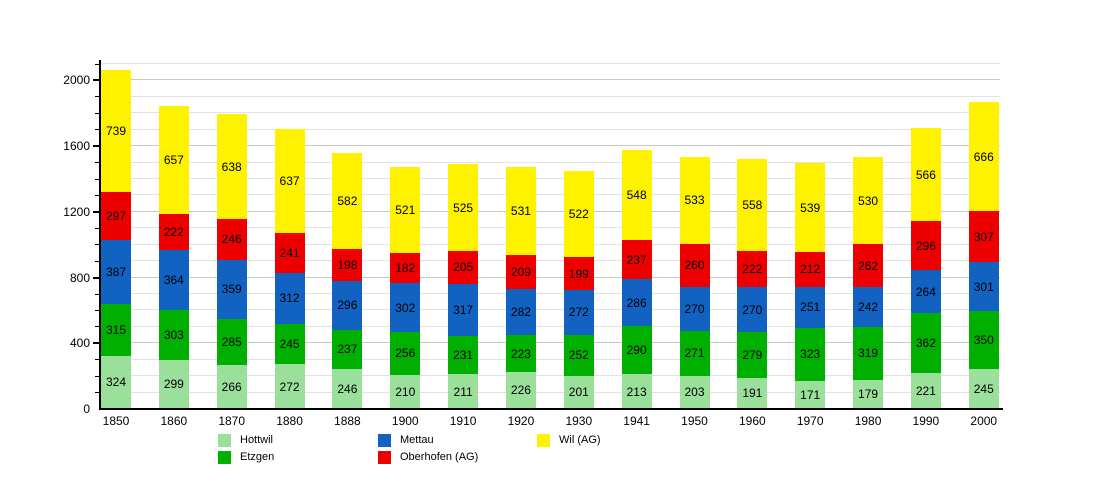 This screenshot has height=500, width=1100. I want to click on segment-value-label: 270, so click(752, 309).